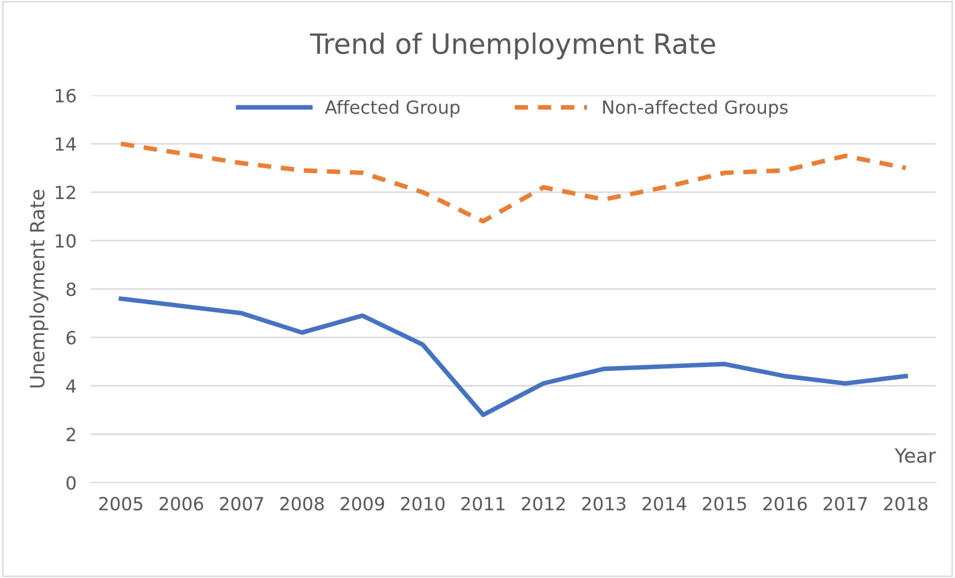 The width and height of the screenshot is (955, 578). What do you see at coordinates (543, 503) in the screenshot?
I see `x-tick-label: 2012` at bounding box center [543, 503].